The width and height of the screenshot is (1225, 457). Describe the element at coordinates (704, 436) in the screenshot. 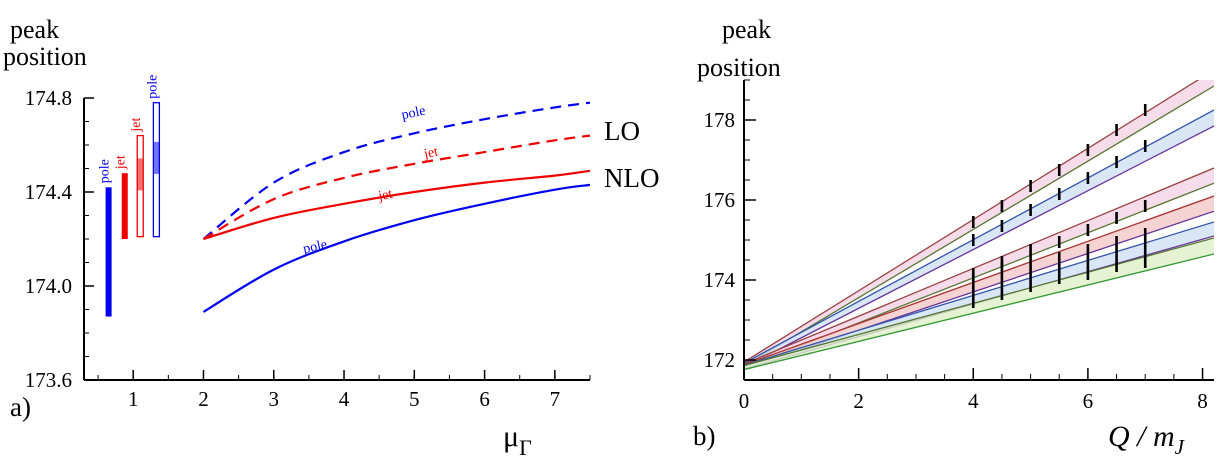

I see `panel-label: b)` at that location.